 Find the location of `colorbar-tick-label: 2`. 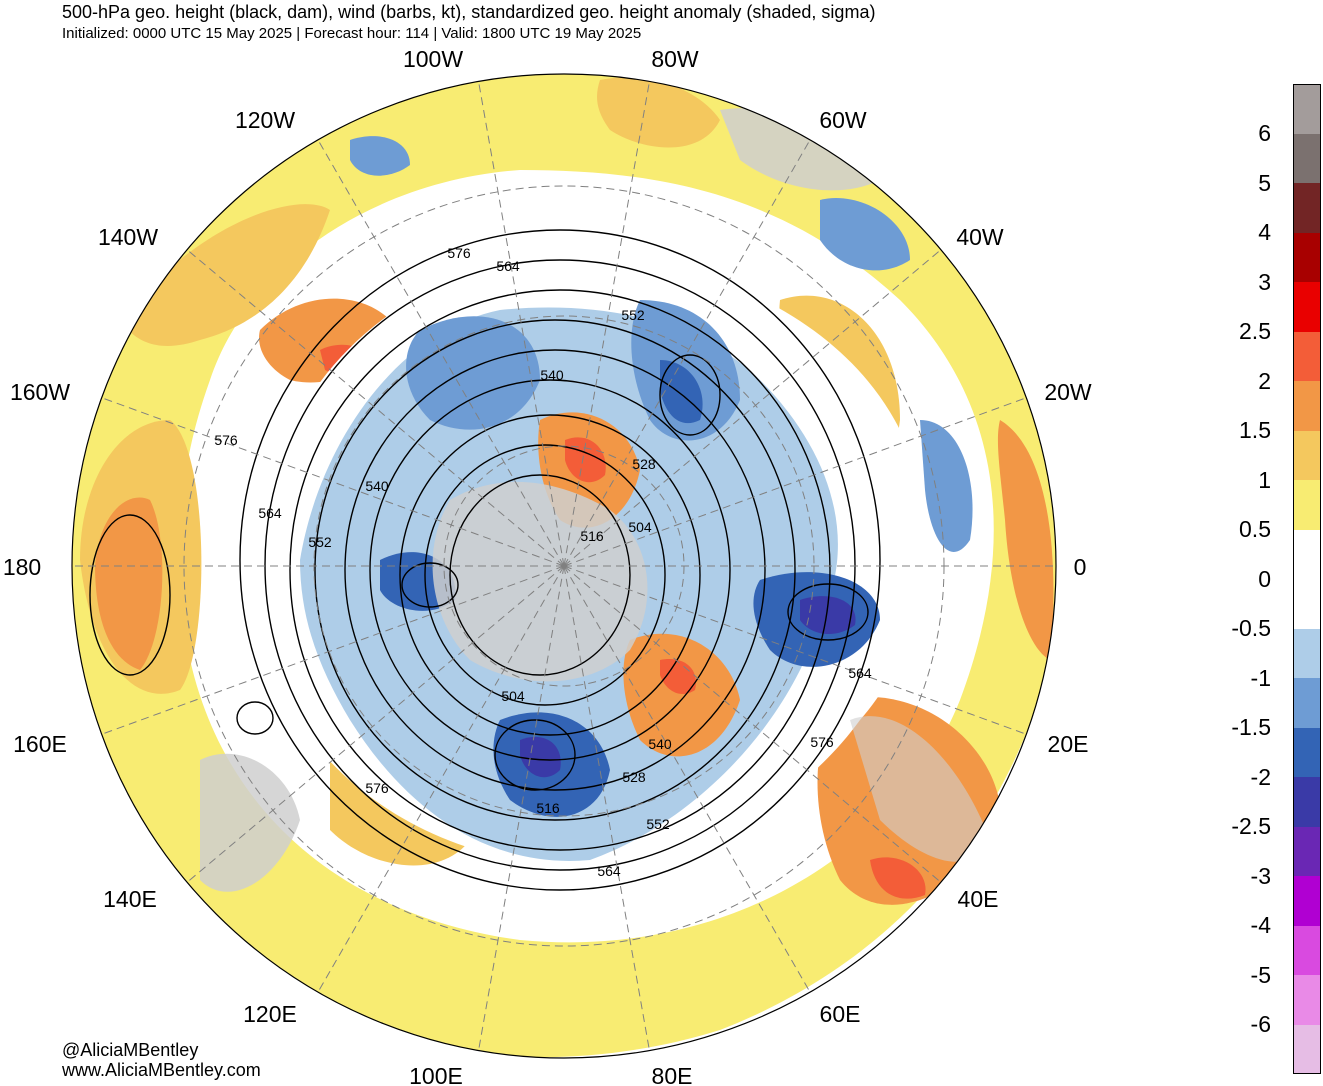

colorbar-tick-label: 2 is located at coordinates (1264, 380).